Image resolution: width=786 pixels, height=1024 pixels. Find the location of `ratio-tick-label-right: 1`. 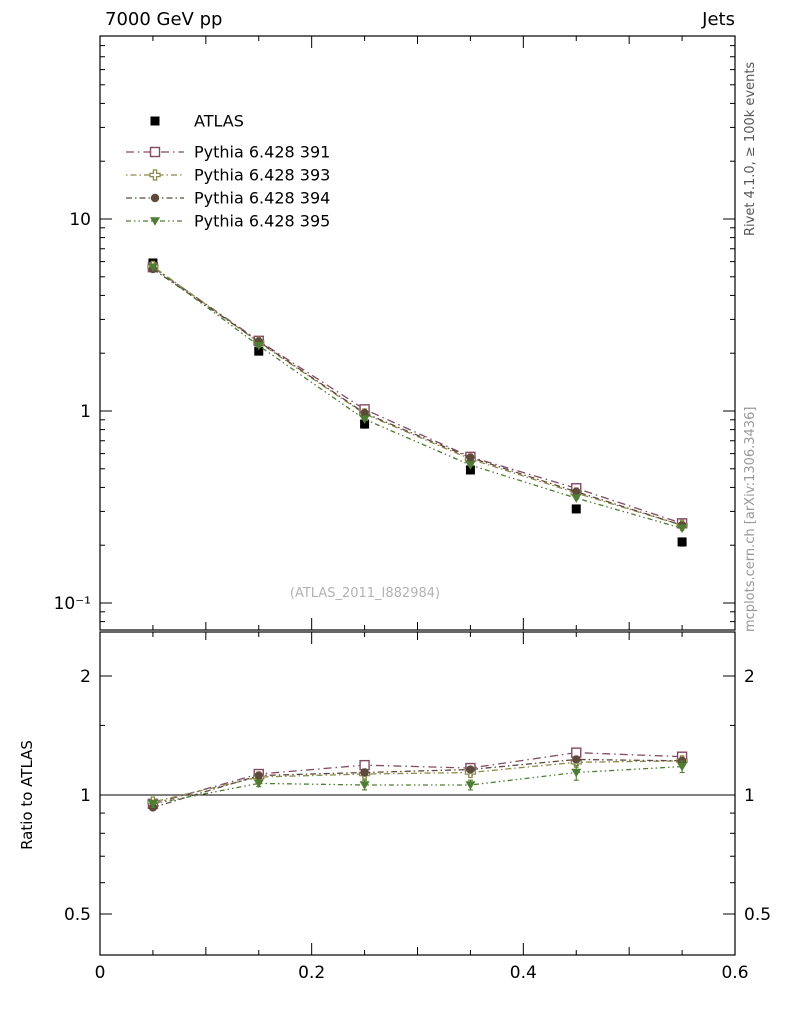

ratio-tick-label-right: 1 is located at coordinates (749, 796).